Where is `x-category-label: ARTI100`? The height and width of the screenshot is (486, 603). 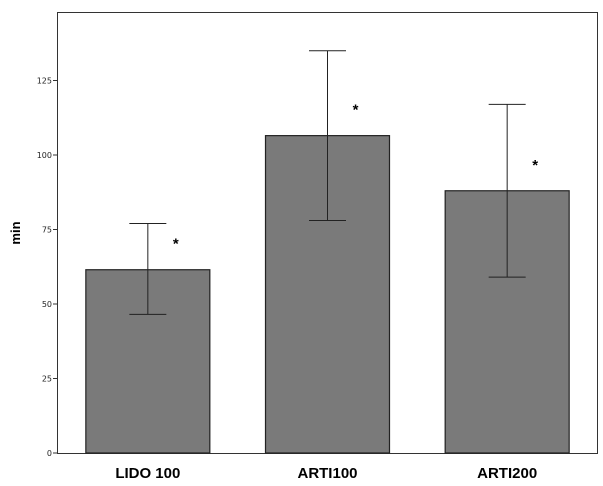 x-category-label: ARTI100 is located at coordinates (327, 473).